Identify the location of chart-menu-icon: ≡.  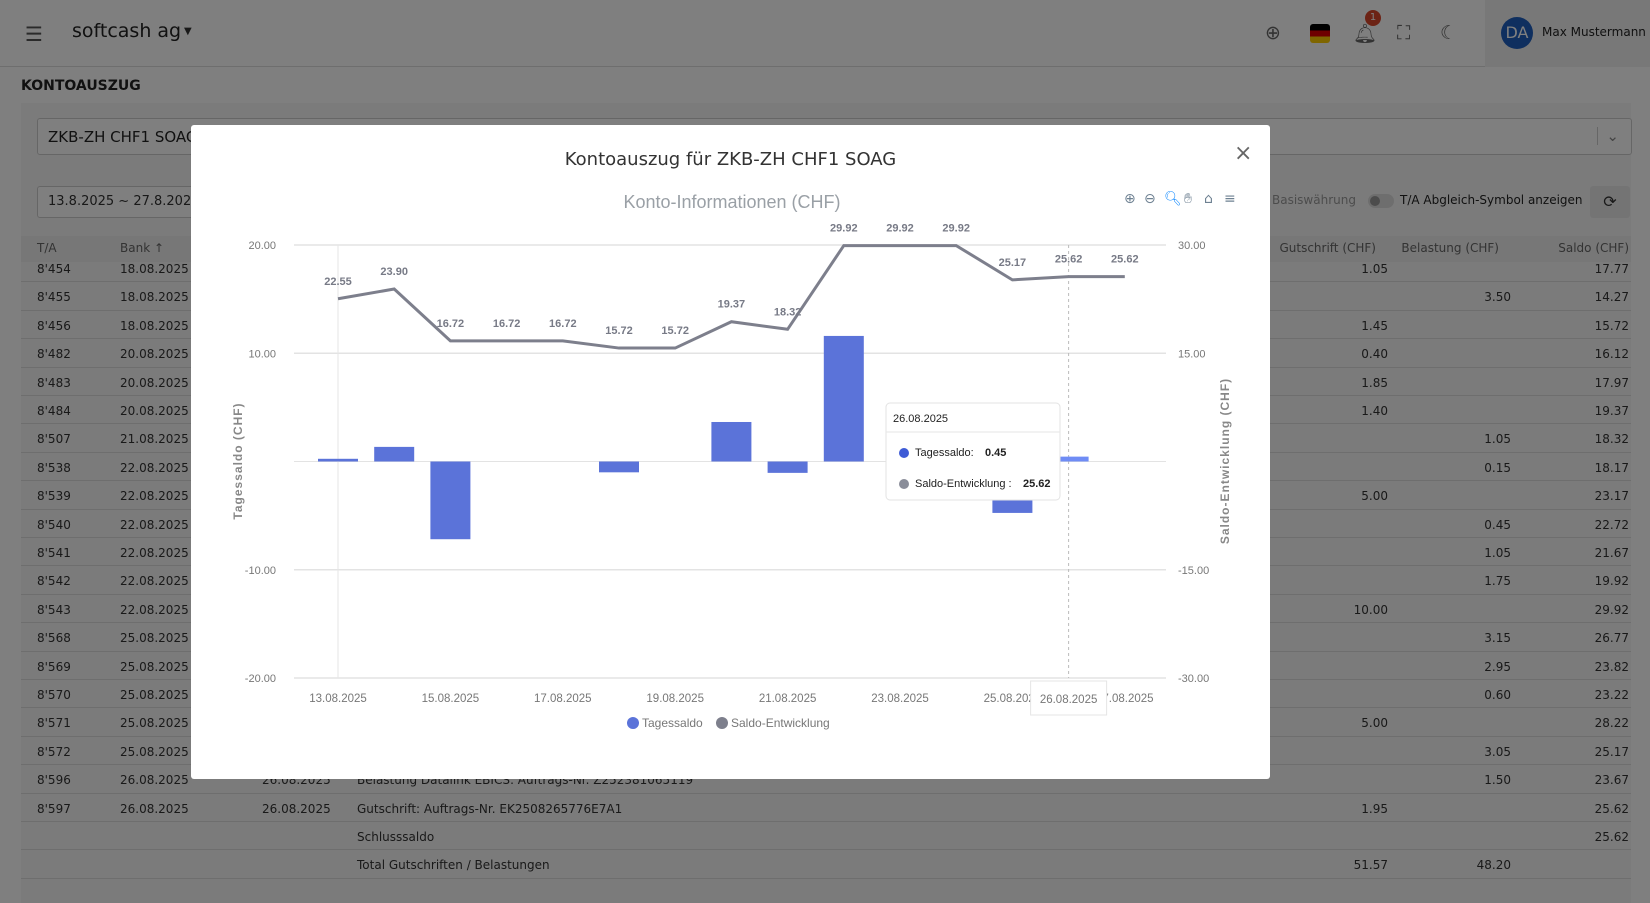
(1230, 199).